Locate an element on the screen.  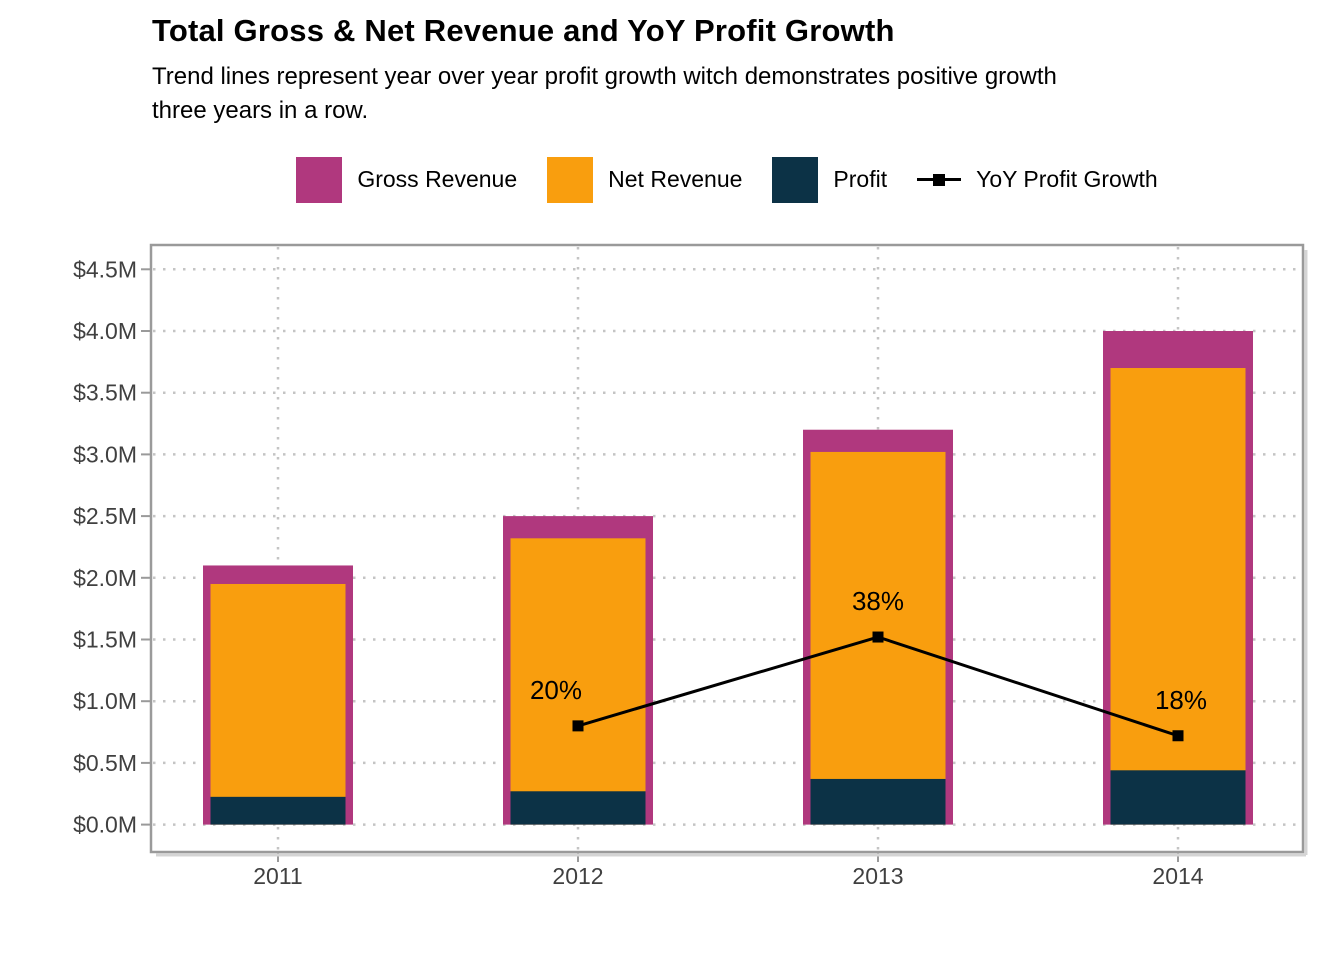
x-axis-tick-label: 2012 is located at coordinates (577, 876).